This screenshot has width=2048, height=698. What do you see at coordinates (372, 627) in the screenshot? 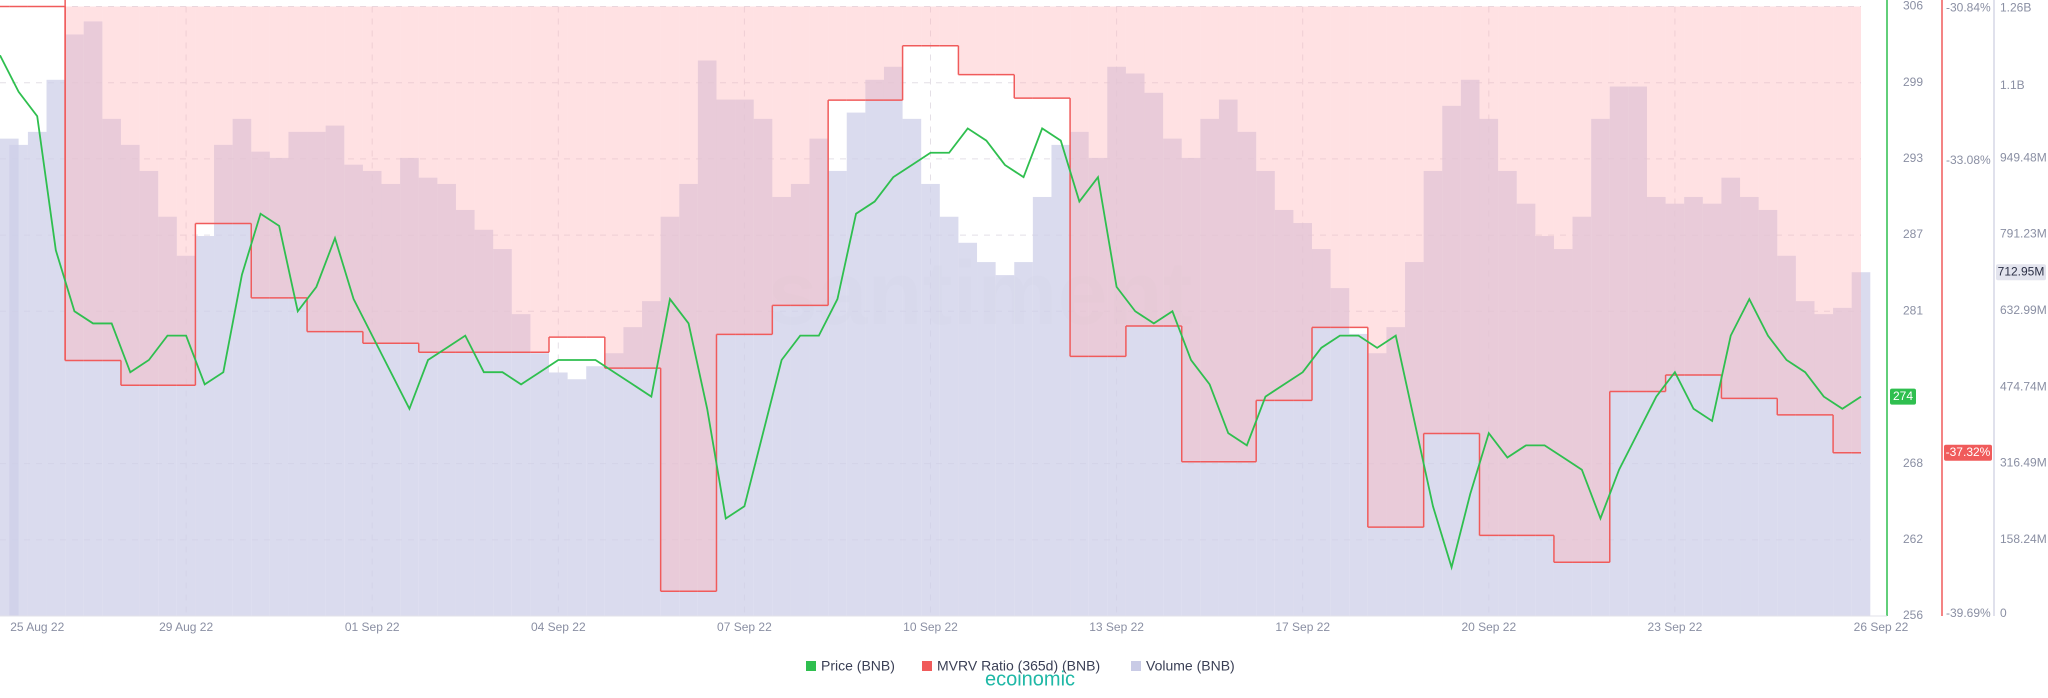
I see `x-tick-label: 01 Sep 22` at bounding box center [372, 627].